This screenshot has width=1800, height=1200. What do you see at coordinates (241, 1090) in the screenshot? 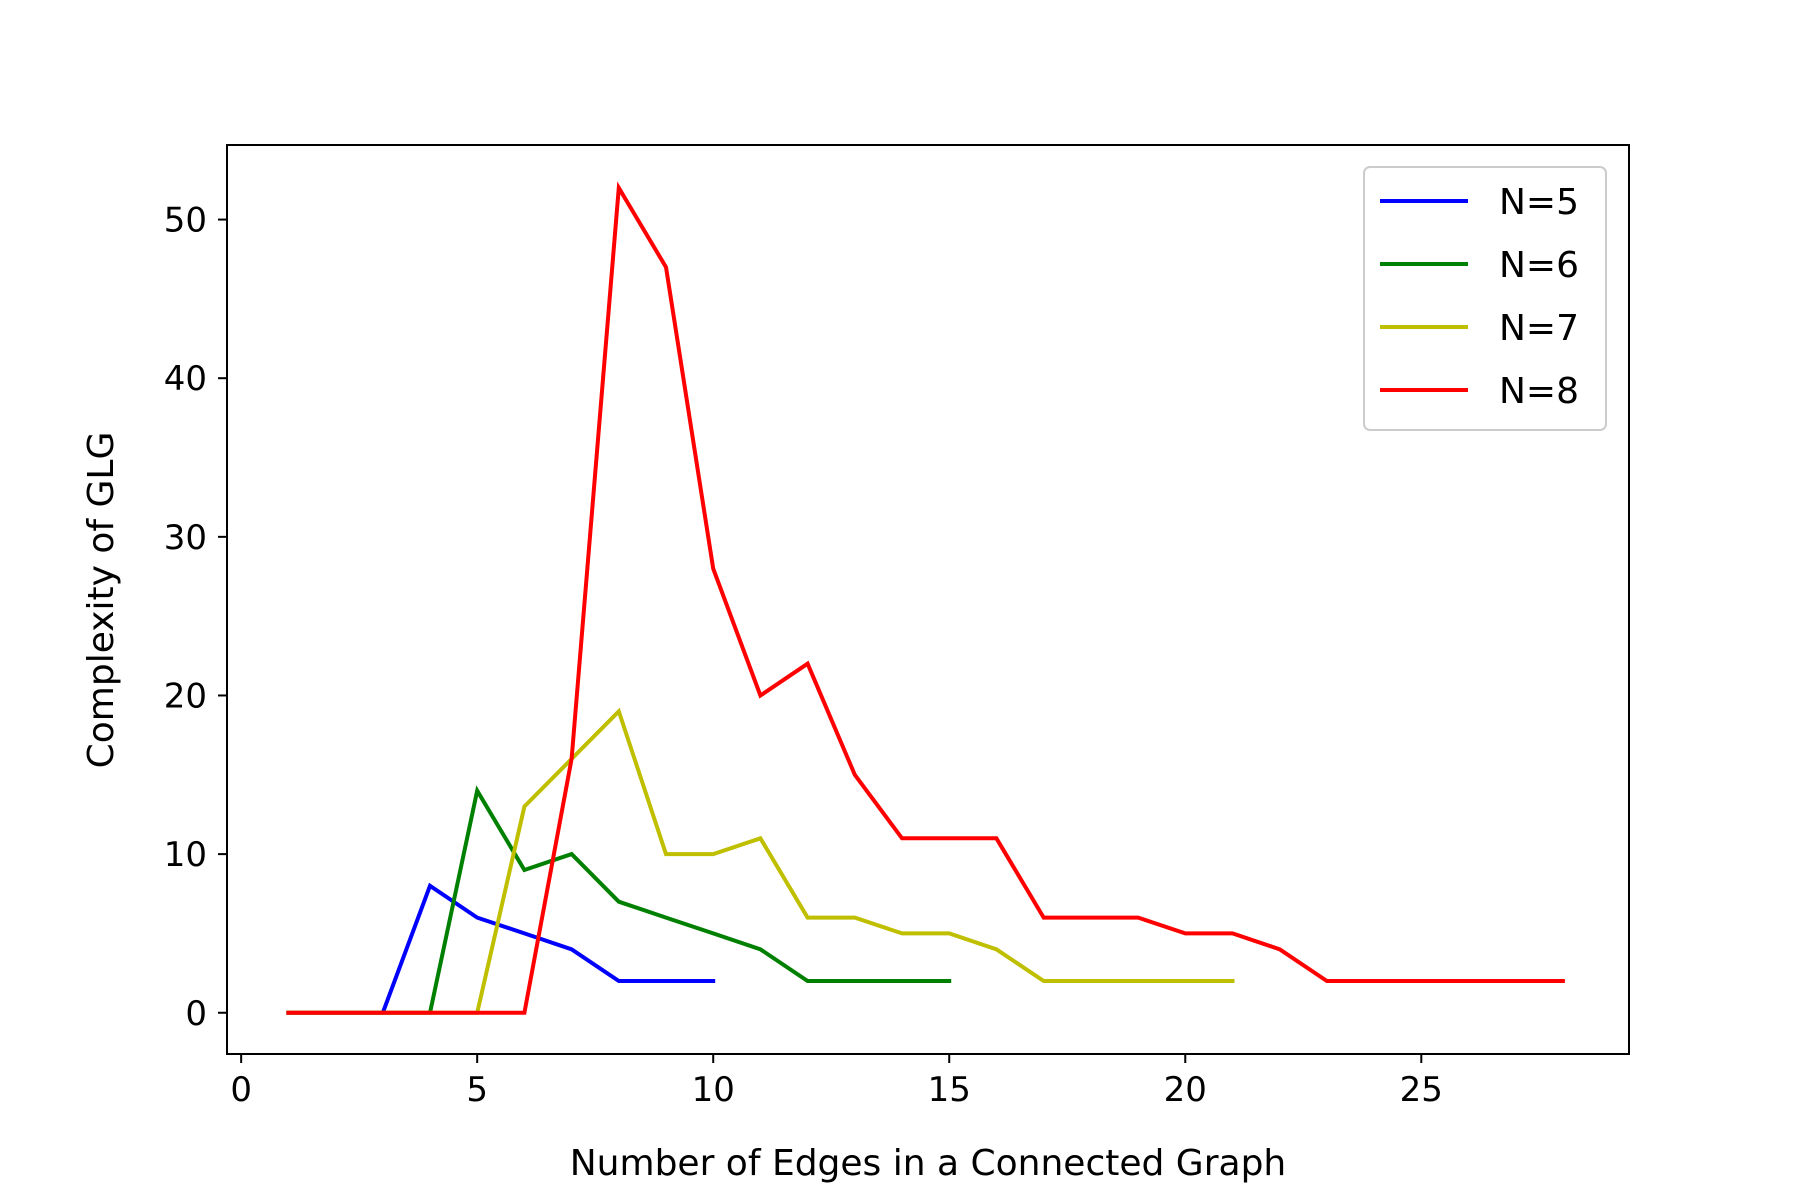
I see `x-tick-label: 0` at bounding box center [241, 1090].